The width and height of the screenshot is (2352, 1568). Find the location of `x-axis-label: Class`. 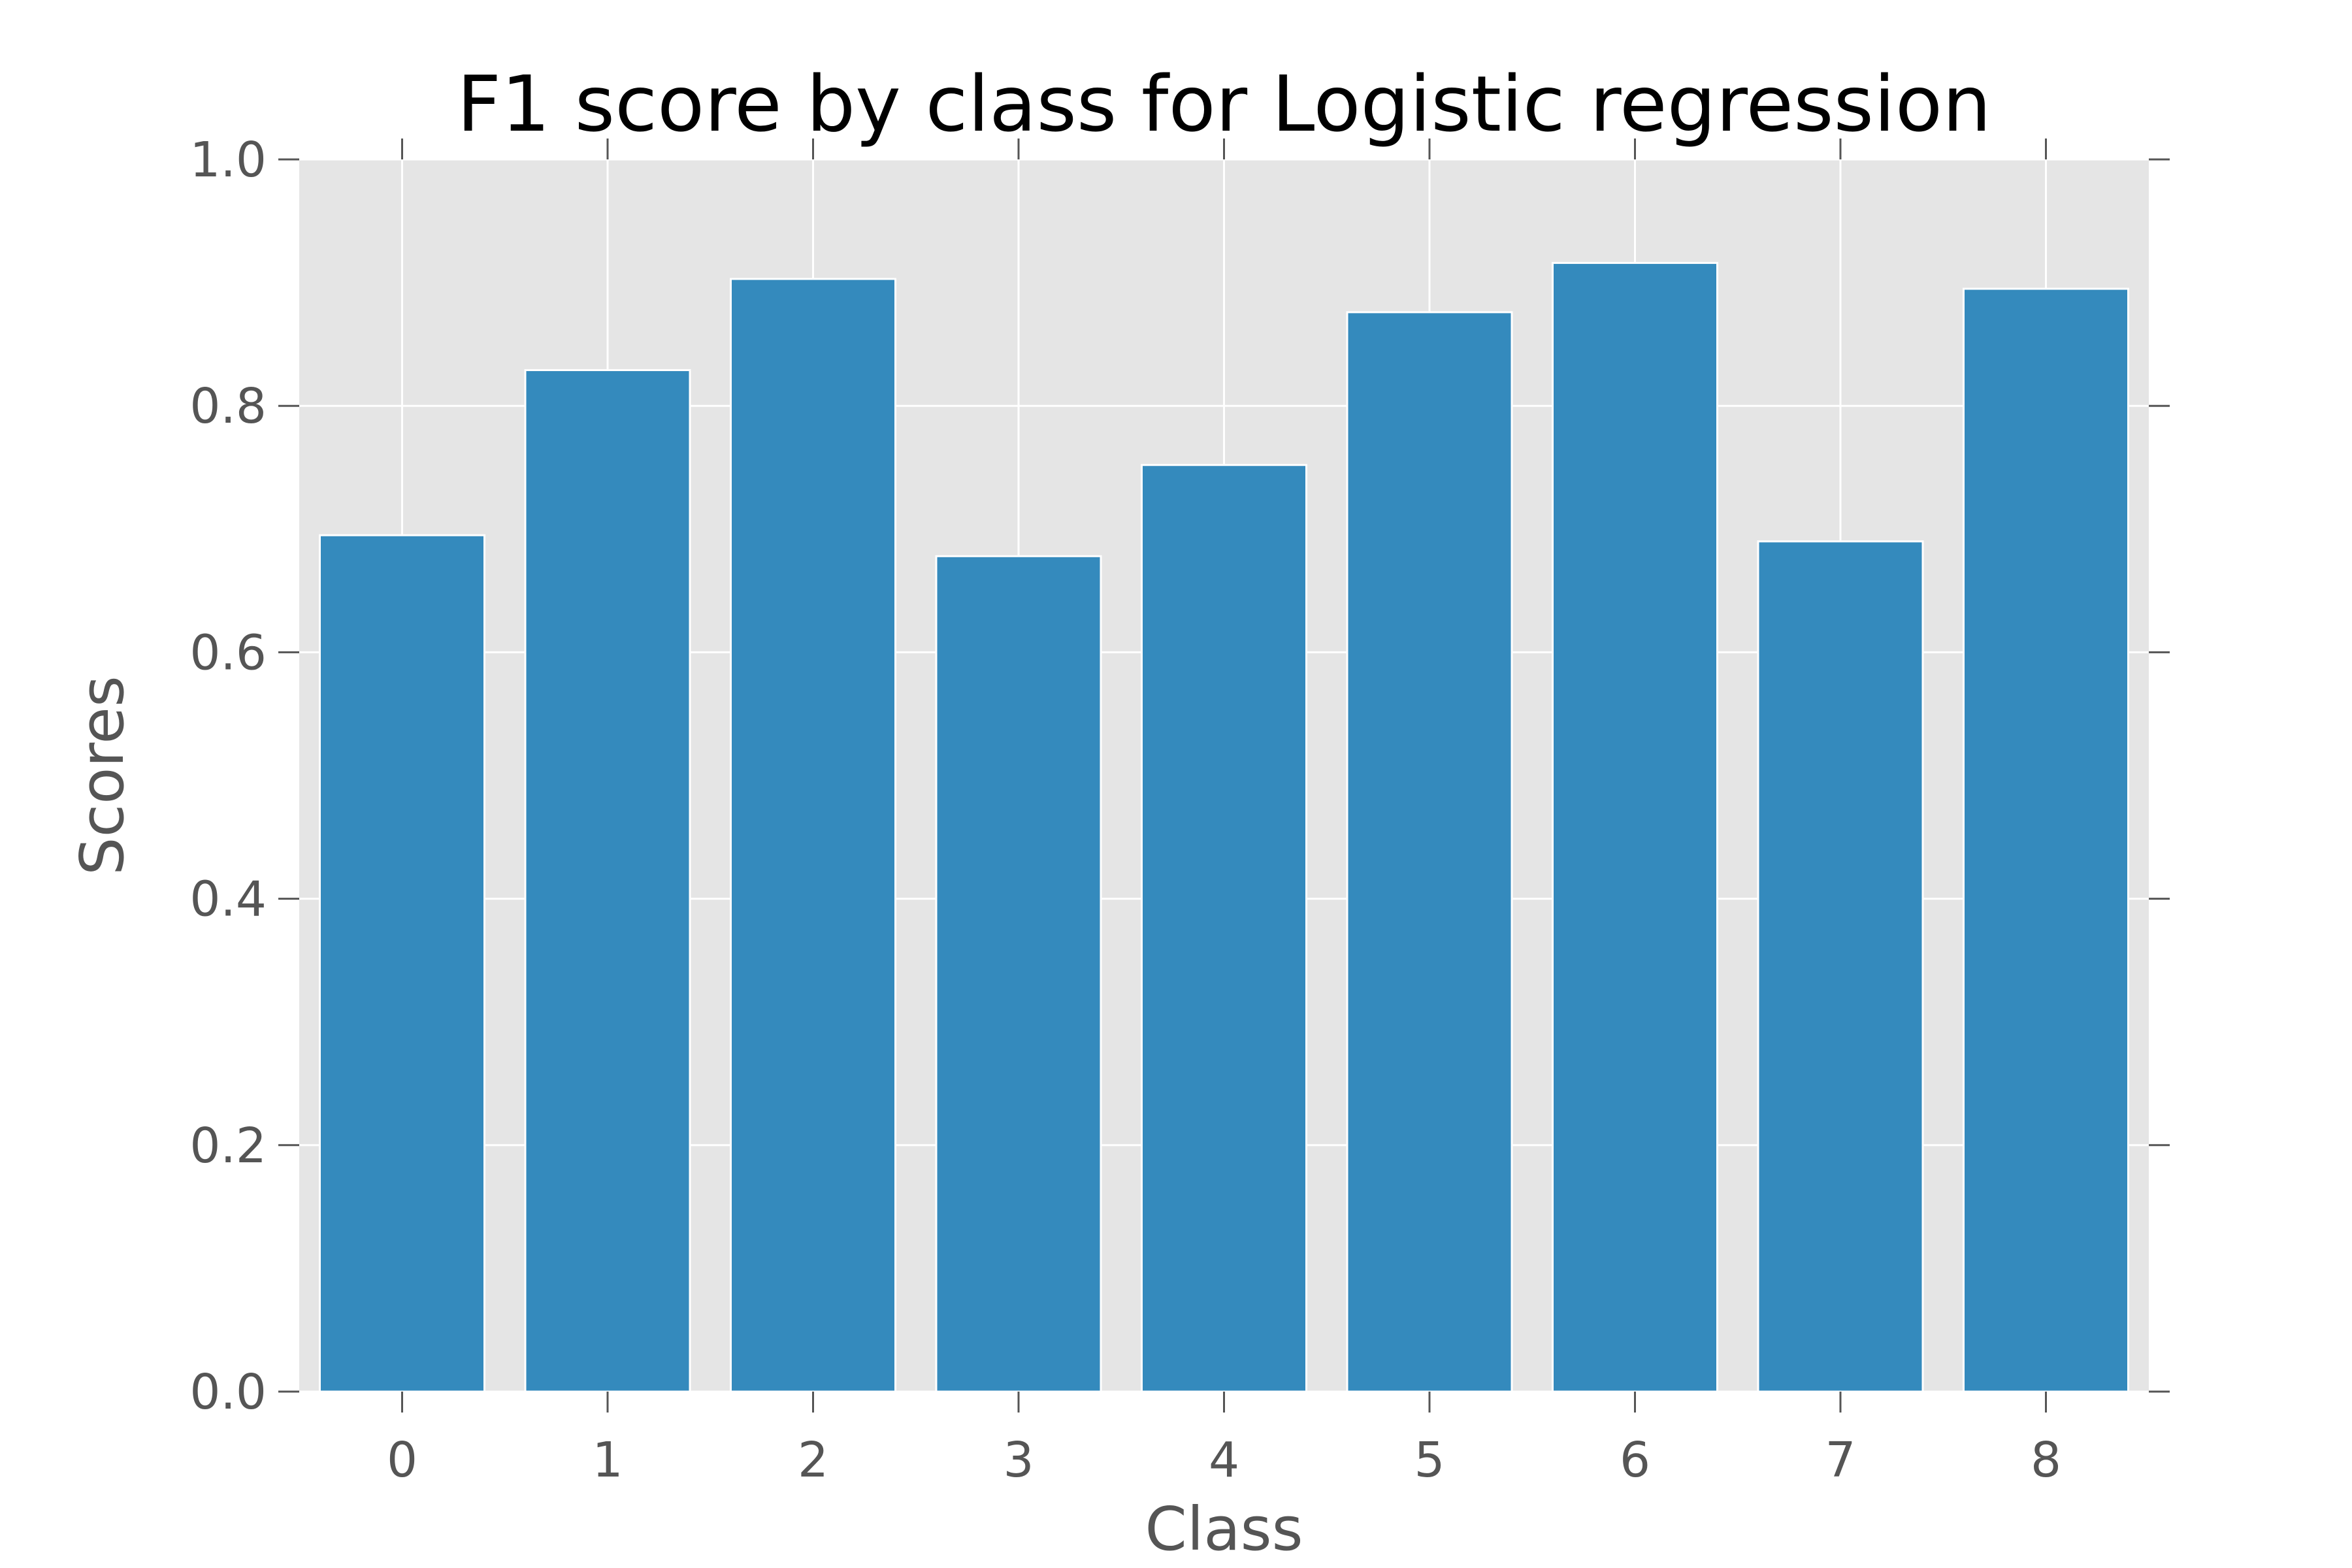

x-axis-label: Class is located at coordinates (1224, 1529).